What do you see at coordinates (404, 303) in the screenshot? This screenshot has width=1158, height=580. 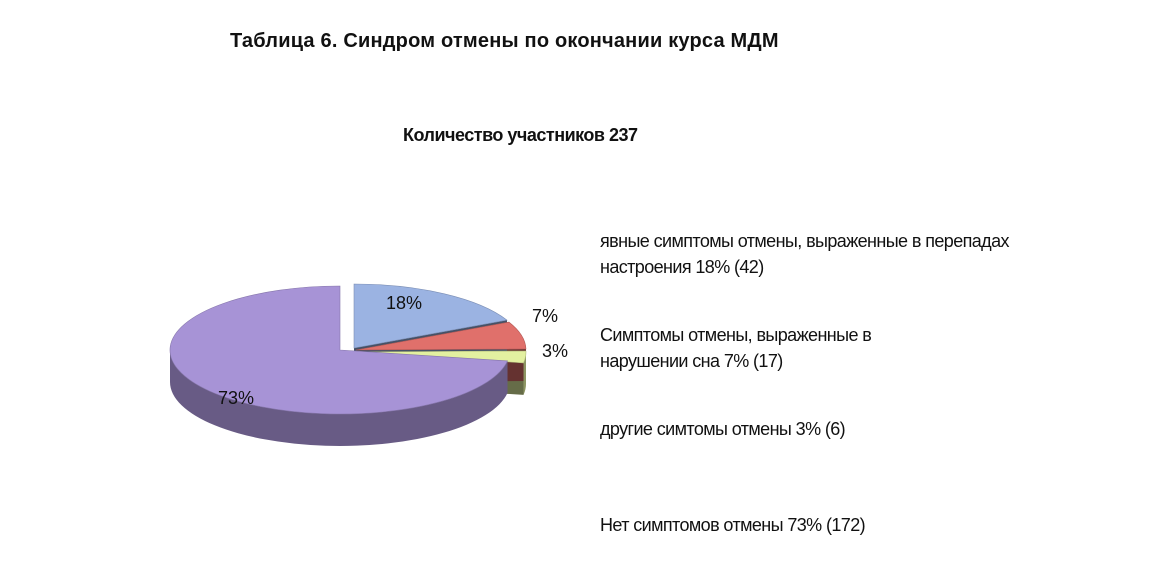 I see `data-label-18: 18%` at bounding box center [404, 303].